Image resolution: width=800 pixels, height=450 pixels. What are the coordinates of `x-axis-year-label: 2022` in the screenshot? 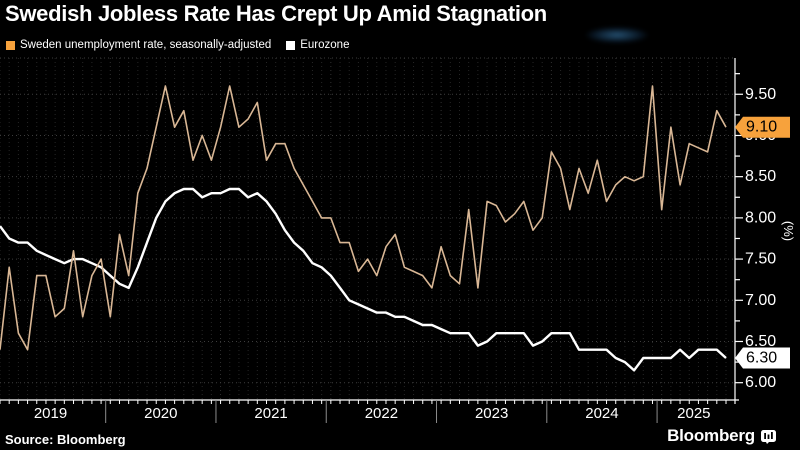 It's located at (381, 413).